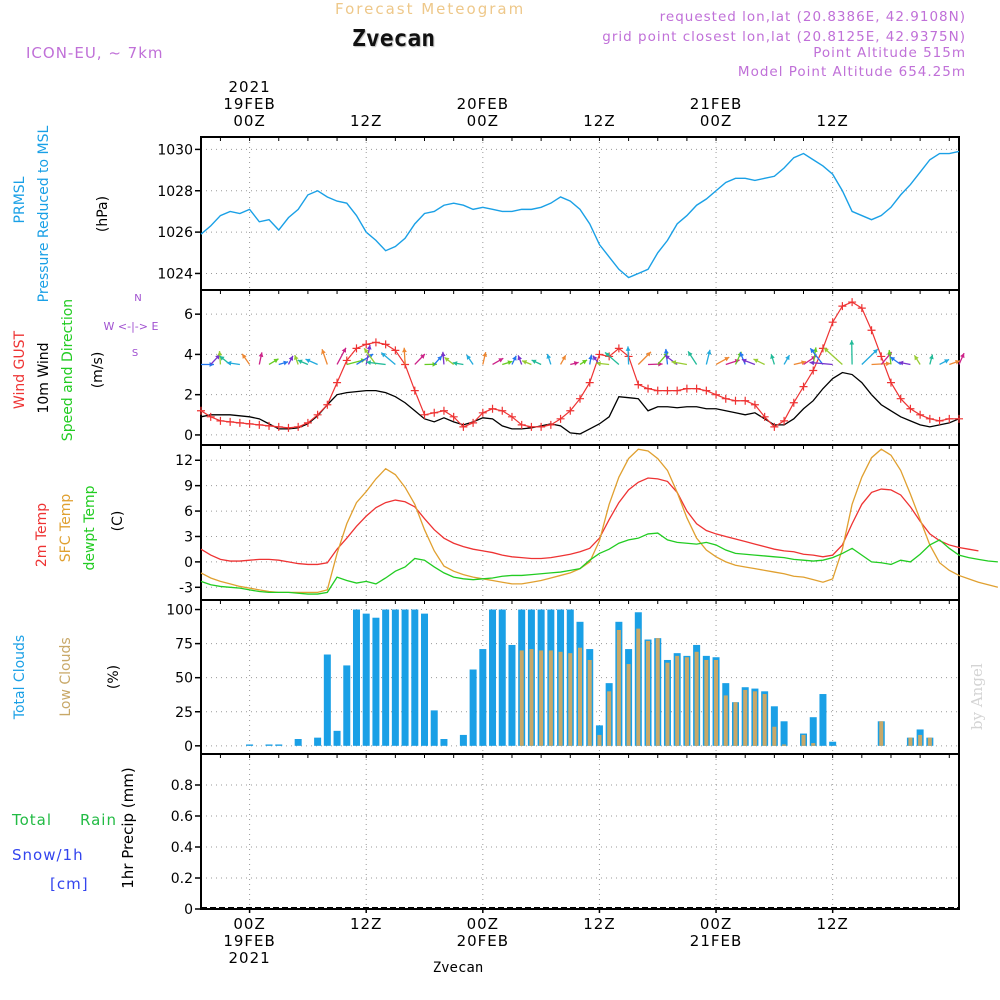  What do you see at coordinates (44, 377) in the screenshot?
I see `wind-axis-title: 10m Wind` at bounding box center [44, 377].